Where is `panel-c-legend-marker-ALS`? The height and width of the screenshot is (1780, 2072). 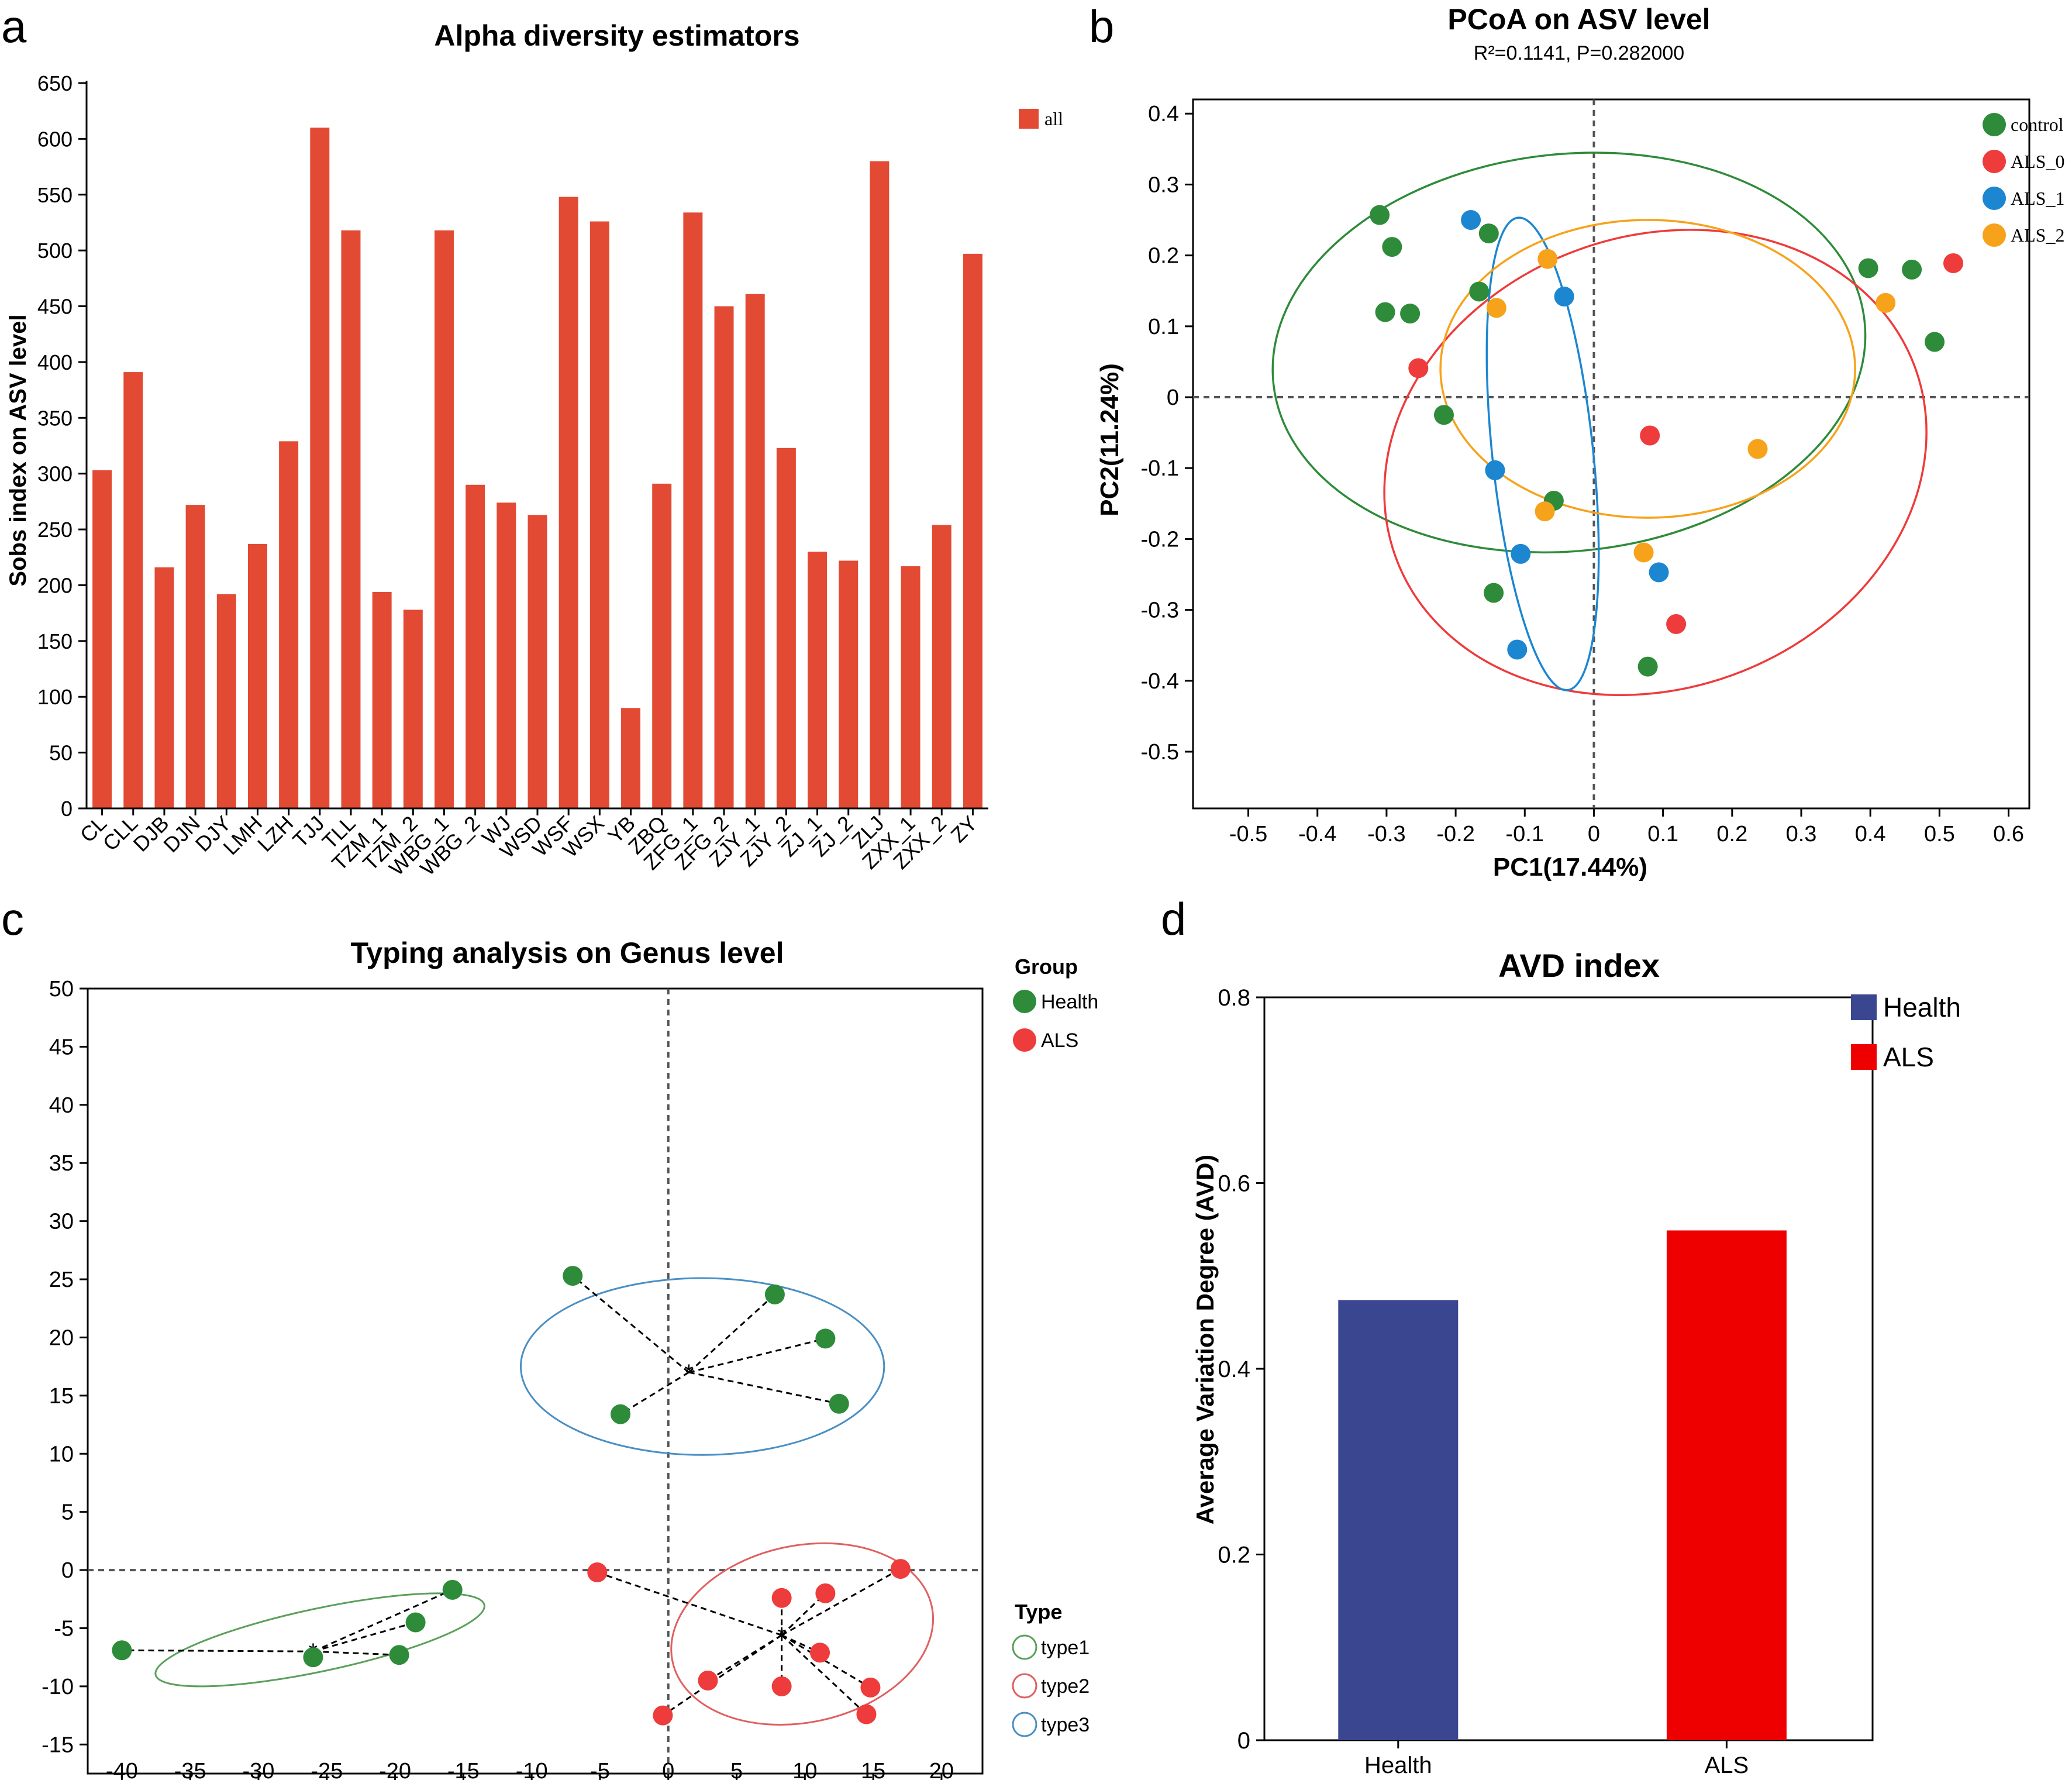 panel-c-legend-marker-ALS is located at coordinates (1024, 1040).